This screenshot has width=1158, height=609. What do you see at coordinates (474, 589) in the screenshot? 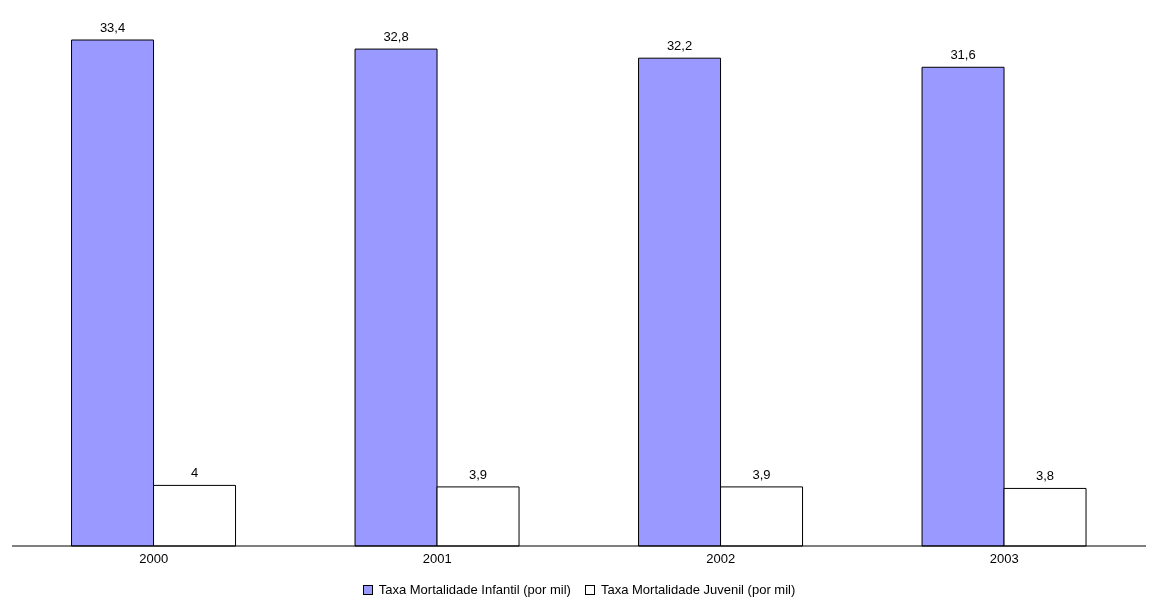
I see `legend-label: Taxa Mortalidade Infantil (por mil)` at bounding box center [474, 589].